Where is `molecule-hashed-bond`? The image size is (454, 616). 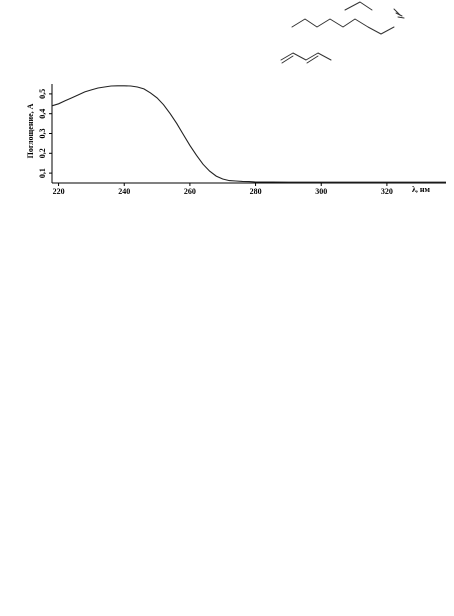 molecule-hashed-bond is located at coordinates (399, 13).